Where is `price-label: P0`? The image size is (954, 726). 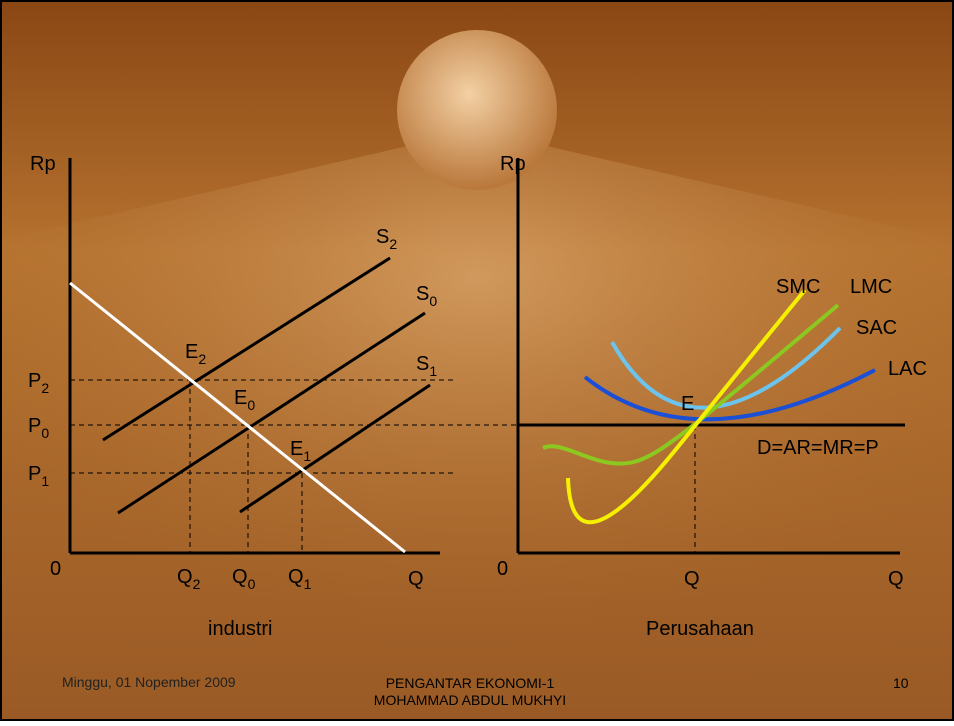
price-label: P0 is located at coordinates (38, 428).